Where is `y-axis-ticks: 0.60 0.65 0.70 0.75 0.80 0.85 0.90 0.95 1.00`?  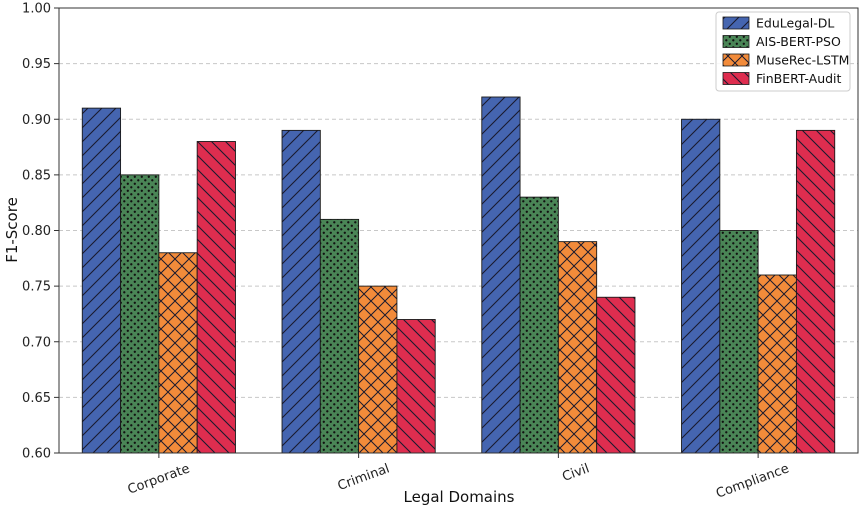
y-axis-ticks: 0.60 0.65 0.70 0.75 0.80 0.85 0.90 0.95 1.00 is located at coordinates (40, 232).